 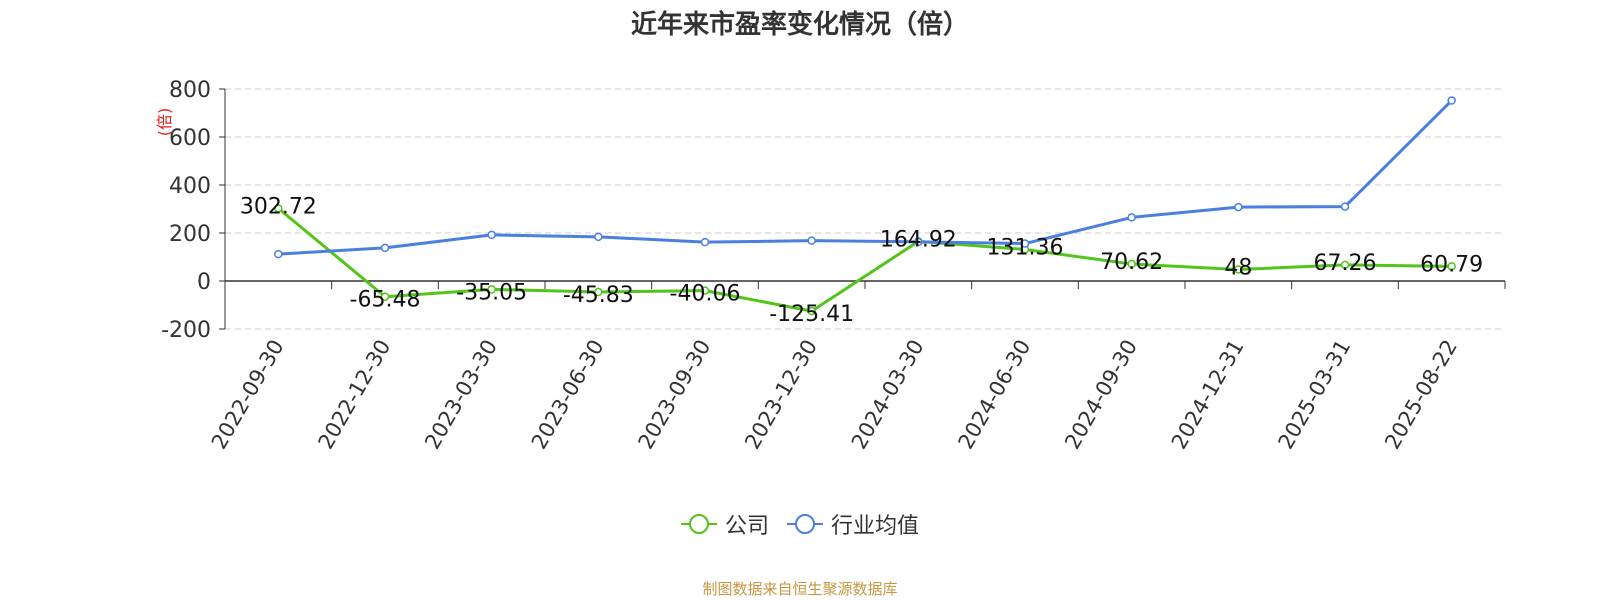 I want to click on chart-title: 近年来市盈率变化情况（倍）, so click(x=799, y=25).